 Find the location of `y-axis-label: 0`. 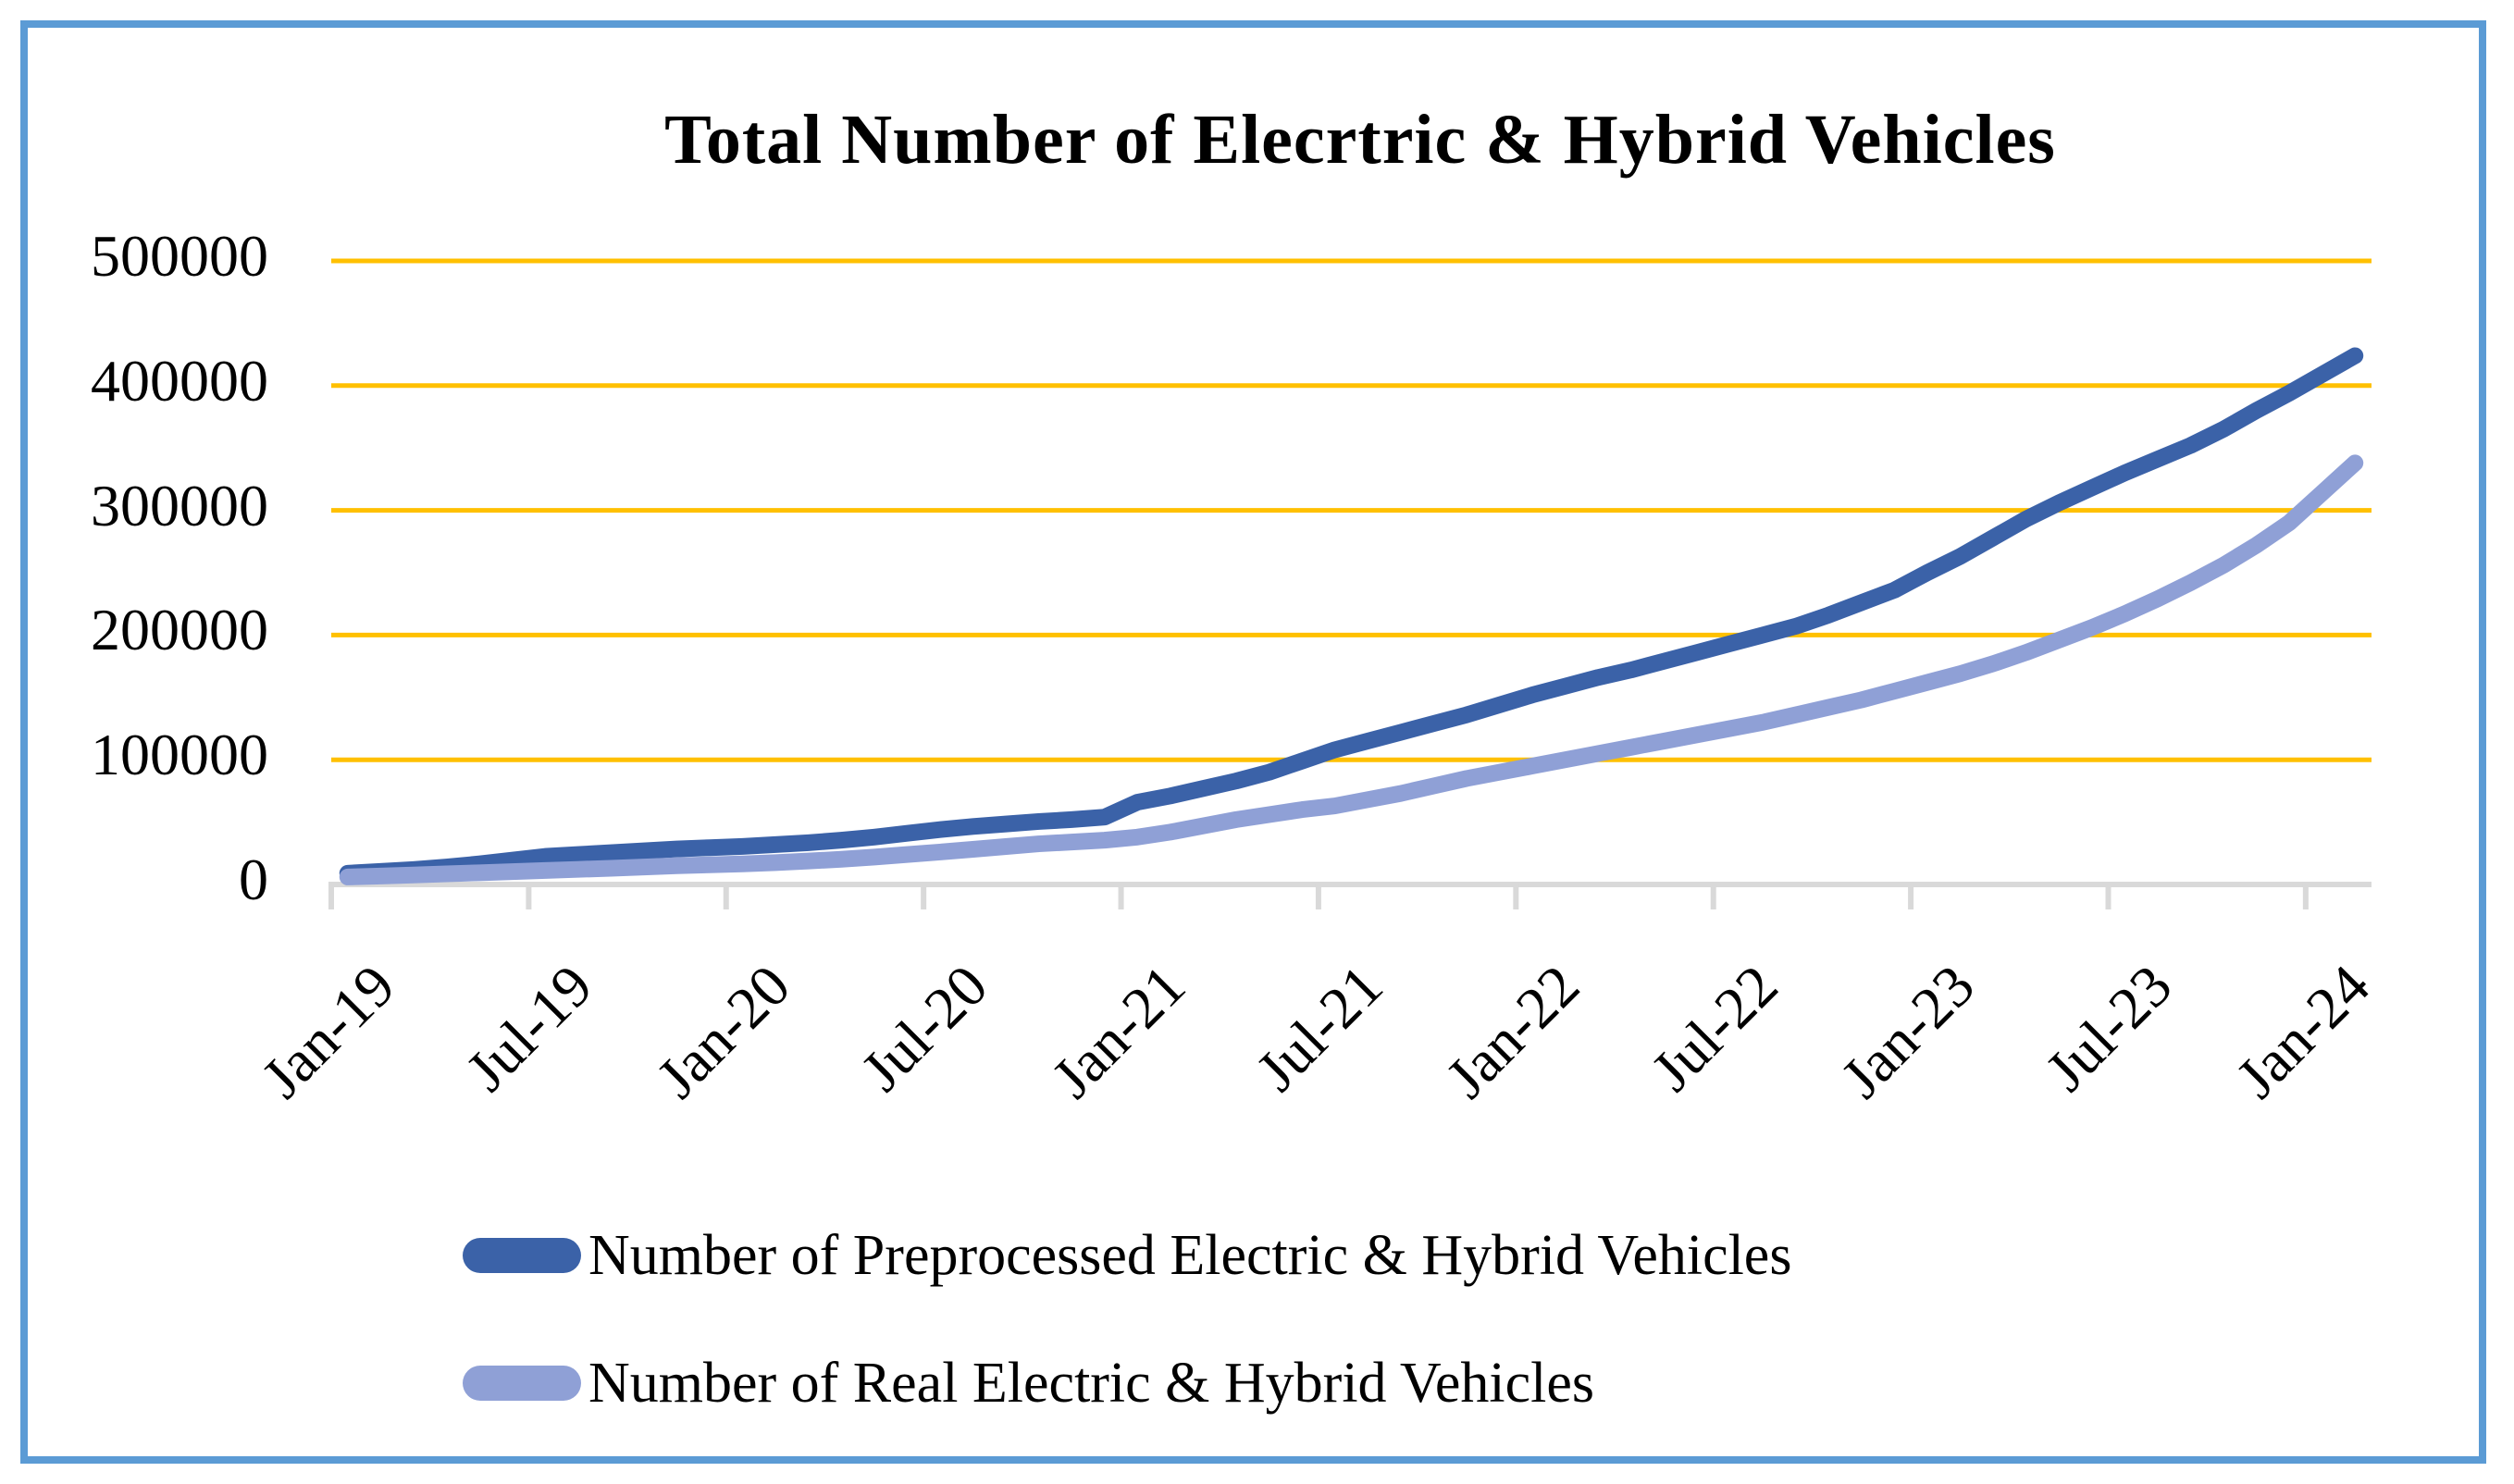

y-axis-label: 0 is located at coordinates (254, 879).